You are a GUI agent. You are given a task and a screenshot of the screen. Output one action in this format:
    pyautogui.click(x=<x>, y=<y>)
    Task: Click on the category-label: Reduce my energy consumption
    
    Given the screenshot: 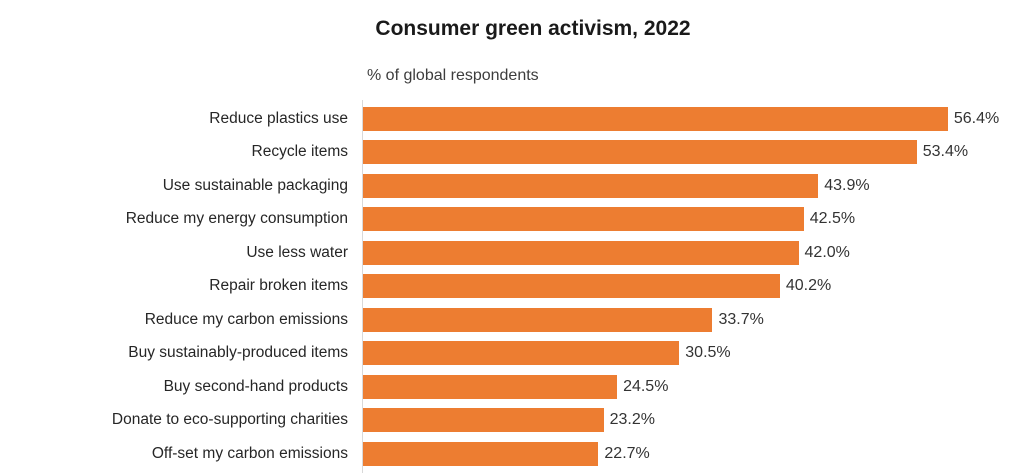 What is the action you would take?
    pyautogui.click(x=236, y=219)
    